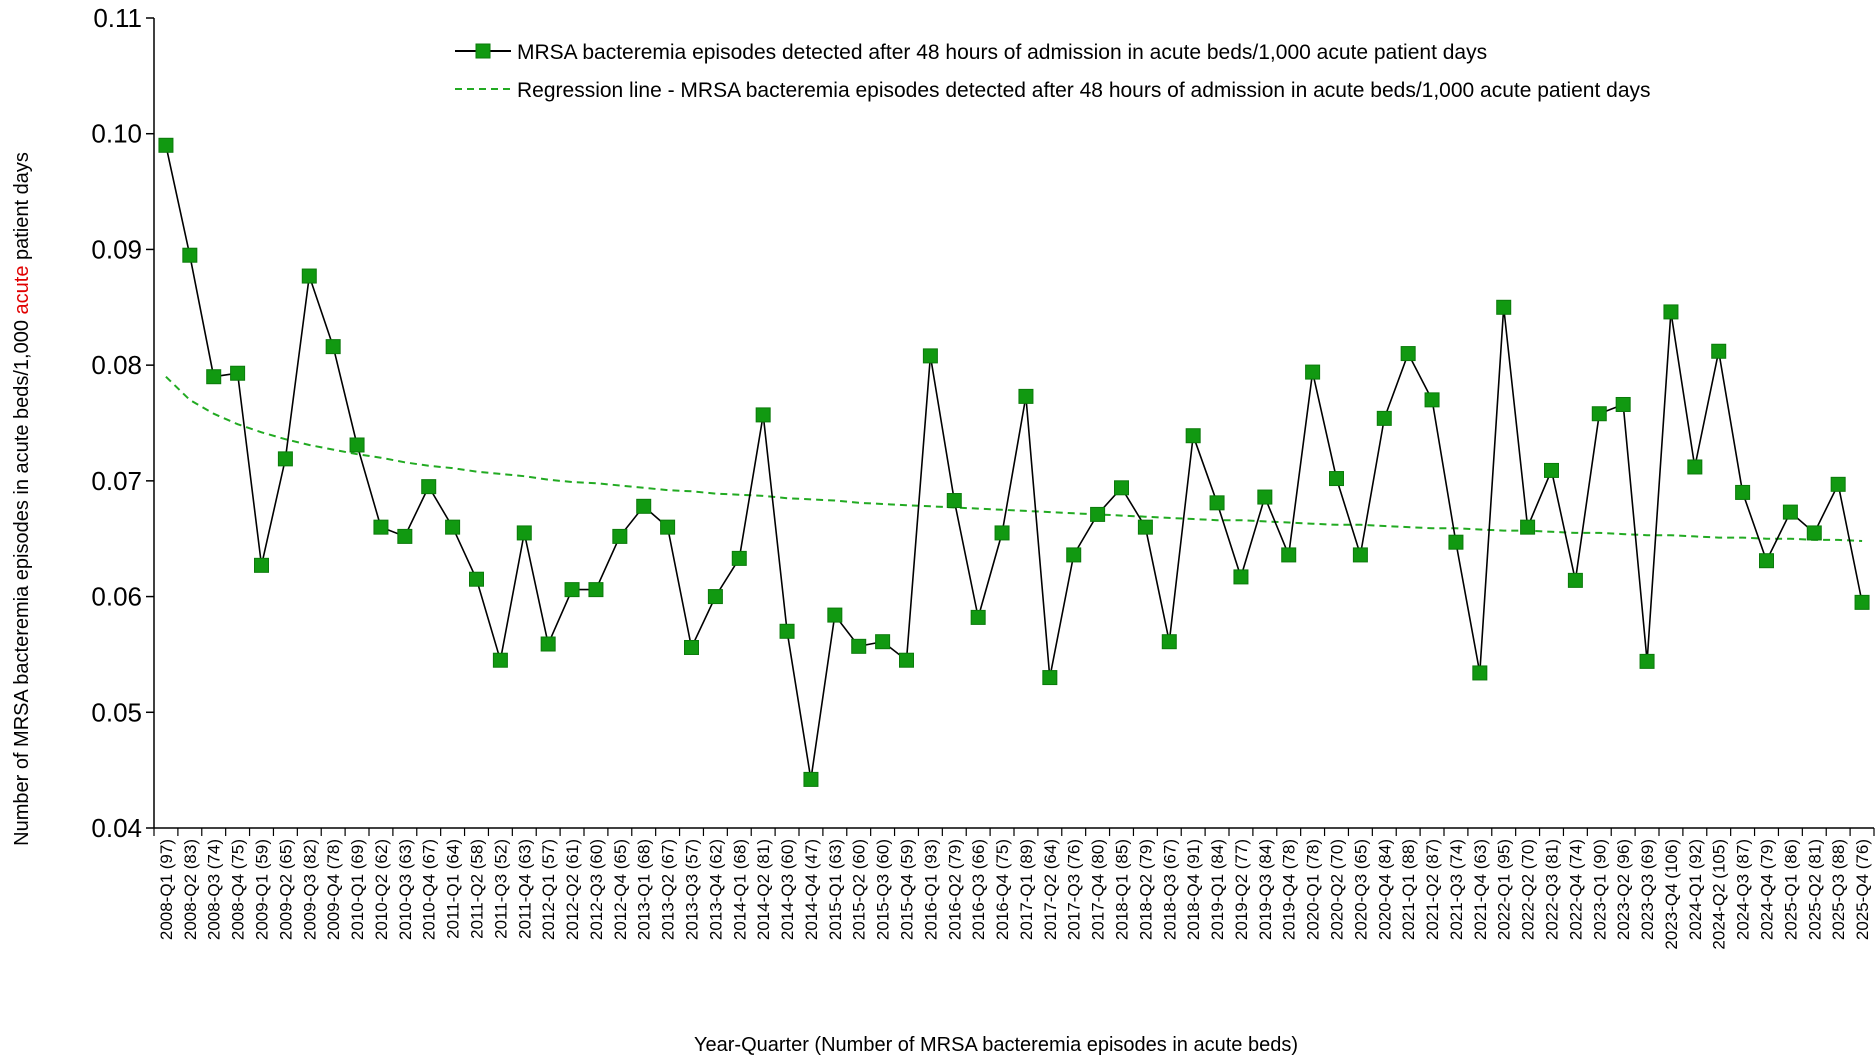 This screenshot has width=1875, height=1061. I want to click on x-tick-label: 2020-Q4 (84), so click(1384, 889).